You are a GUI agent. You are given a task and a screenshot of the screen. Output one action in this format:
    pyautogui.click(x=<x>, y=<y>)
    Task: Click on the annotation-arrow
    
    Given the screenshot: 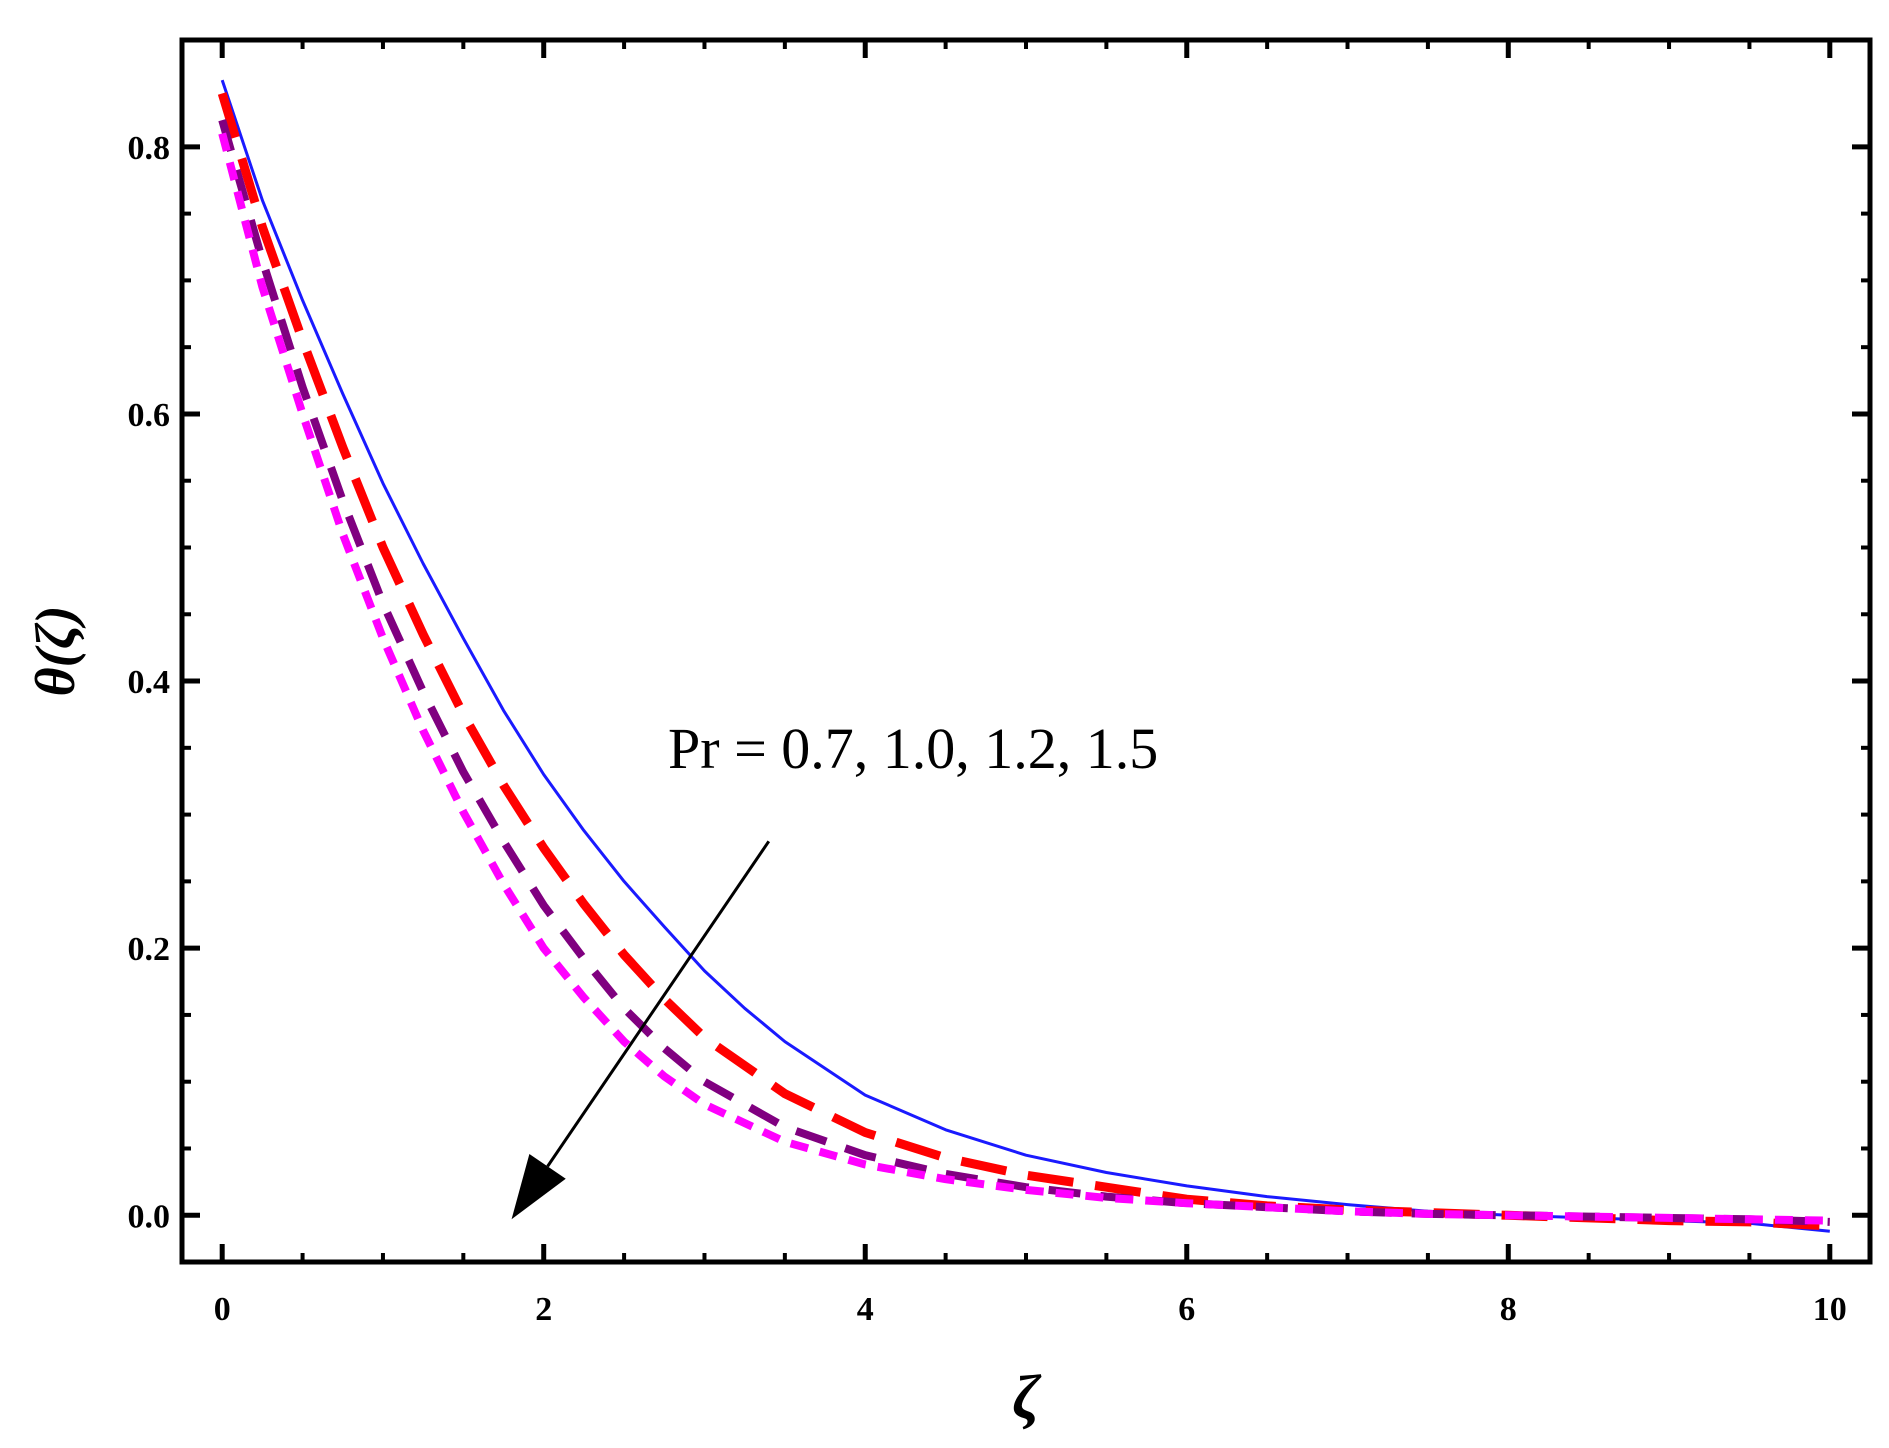 What is the action you would take?
    pyautogui.click(x=658, y=1004)
    